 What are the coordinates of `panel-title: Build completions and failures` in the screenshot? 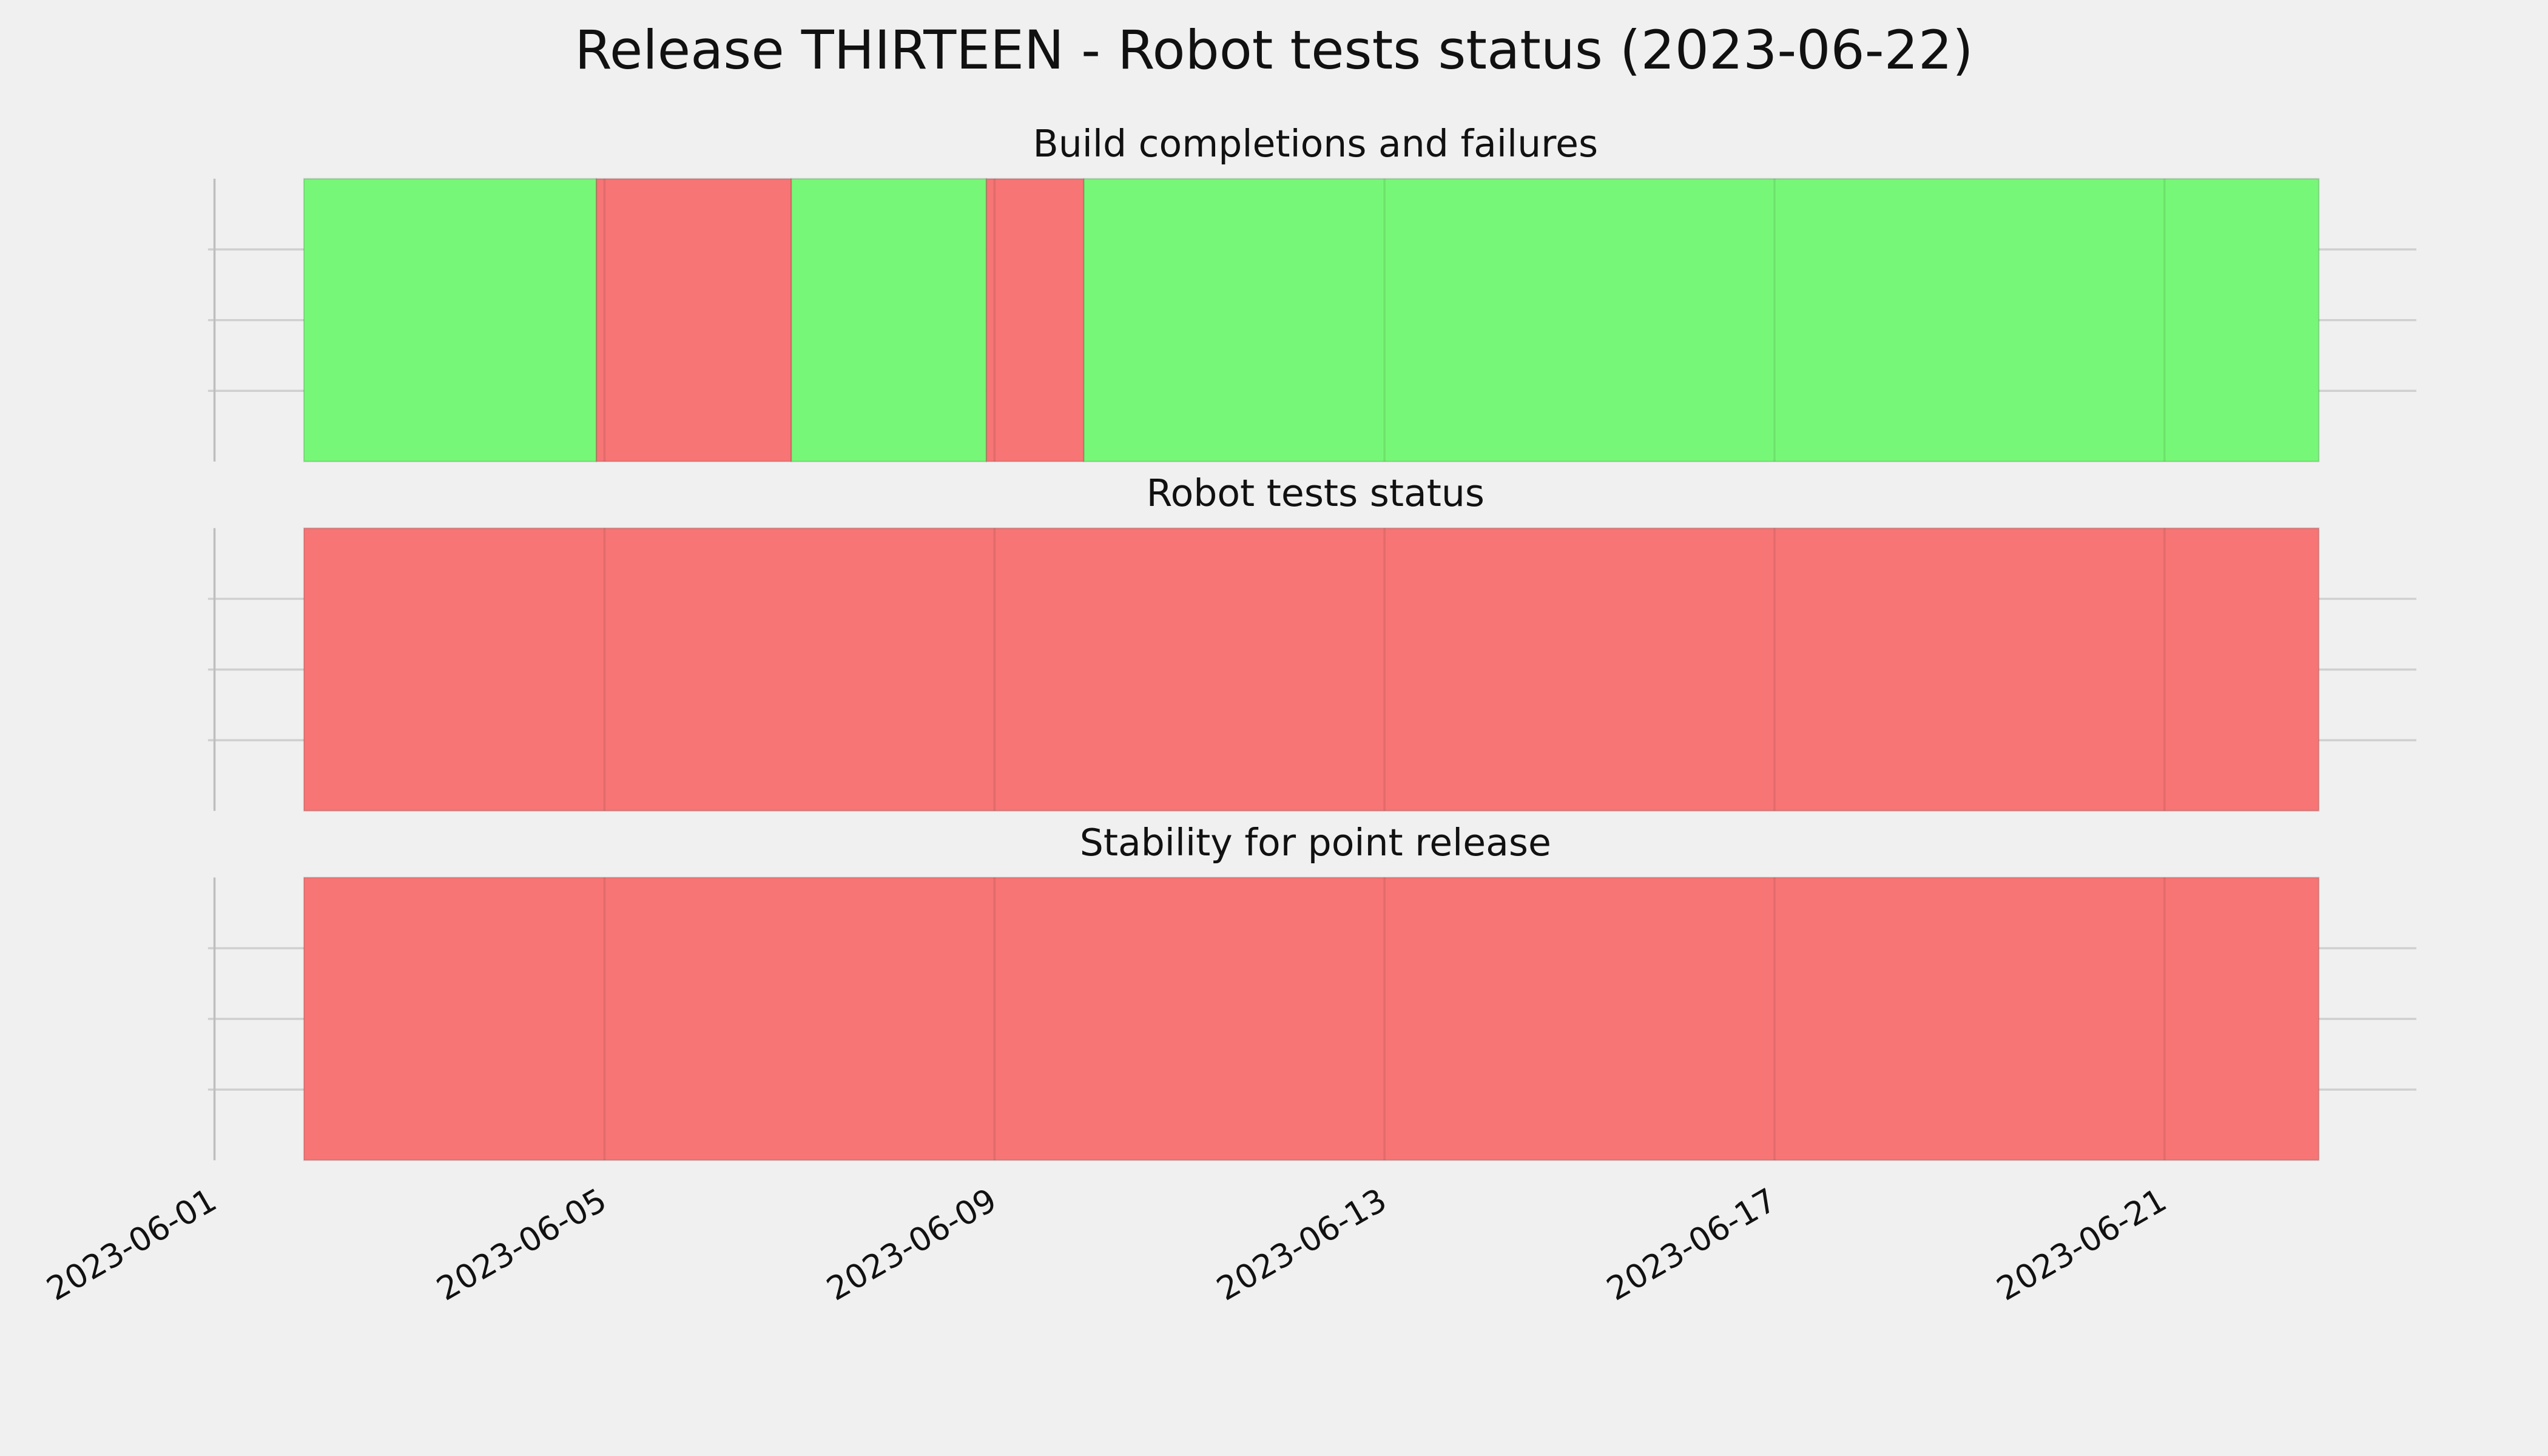 It's located at (1315, 144).